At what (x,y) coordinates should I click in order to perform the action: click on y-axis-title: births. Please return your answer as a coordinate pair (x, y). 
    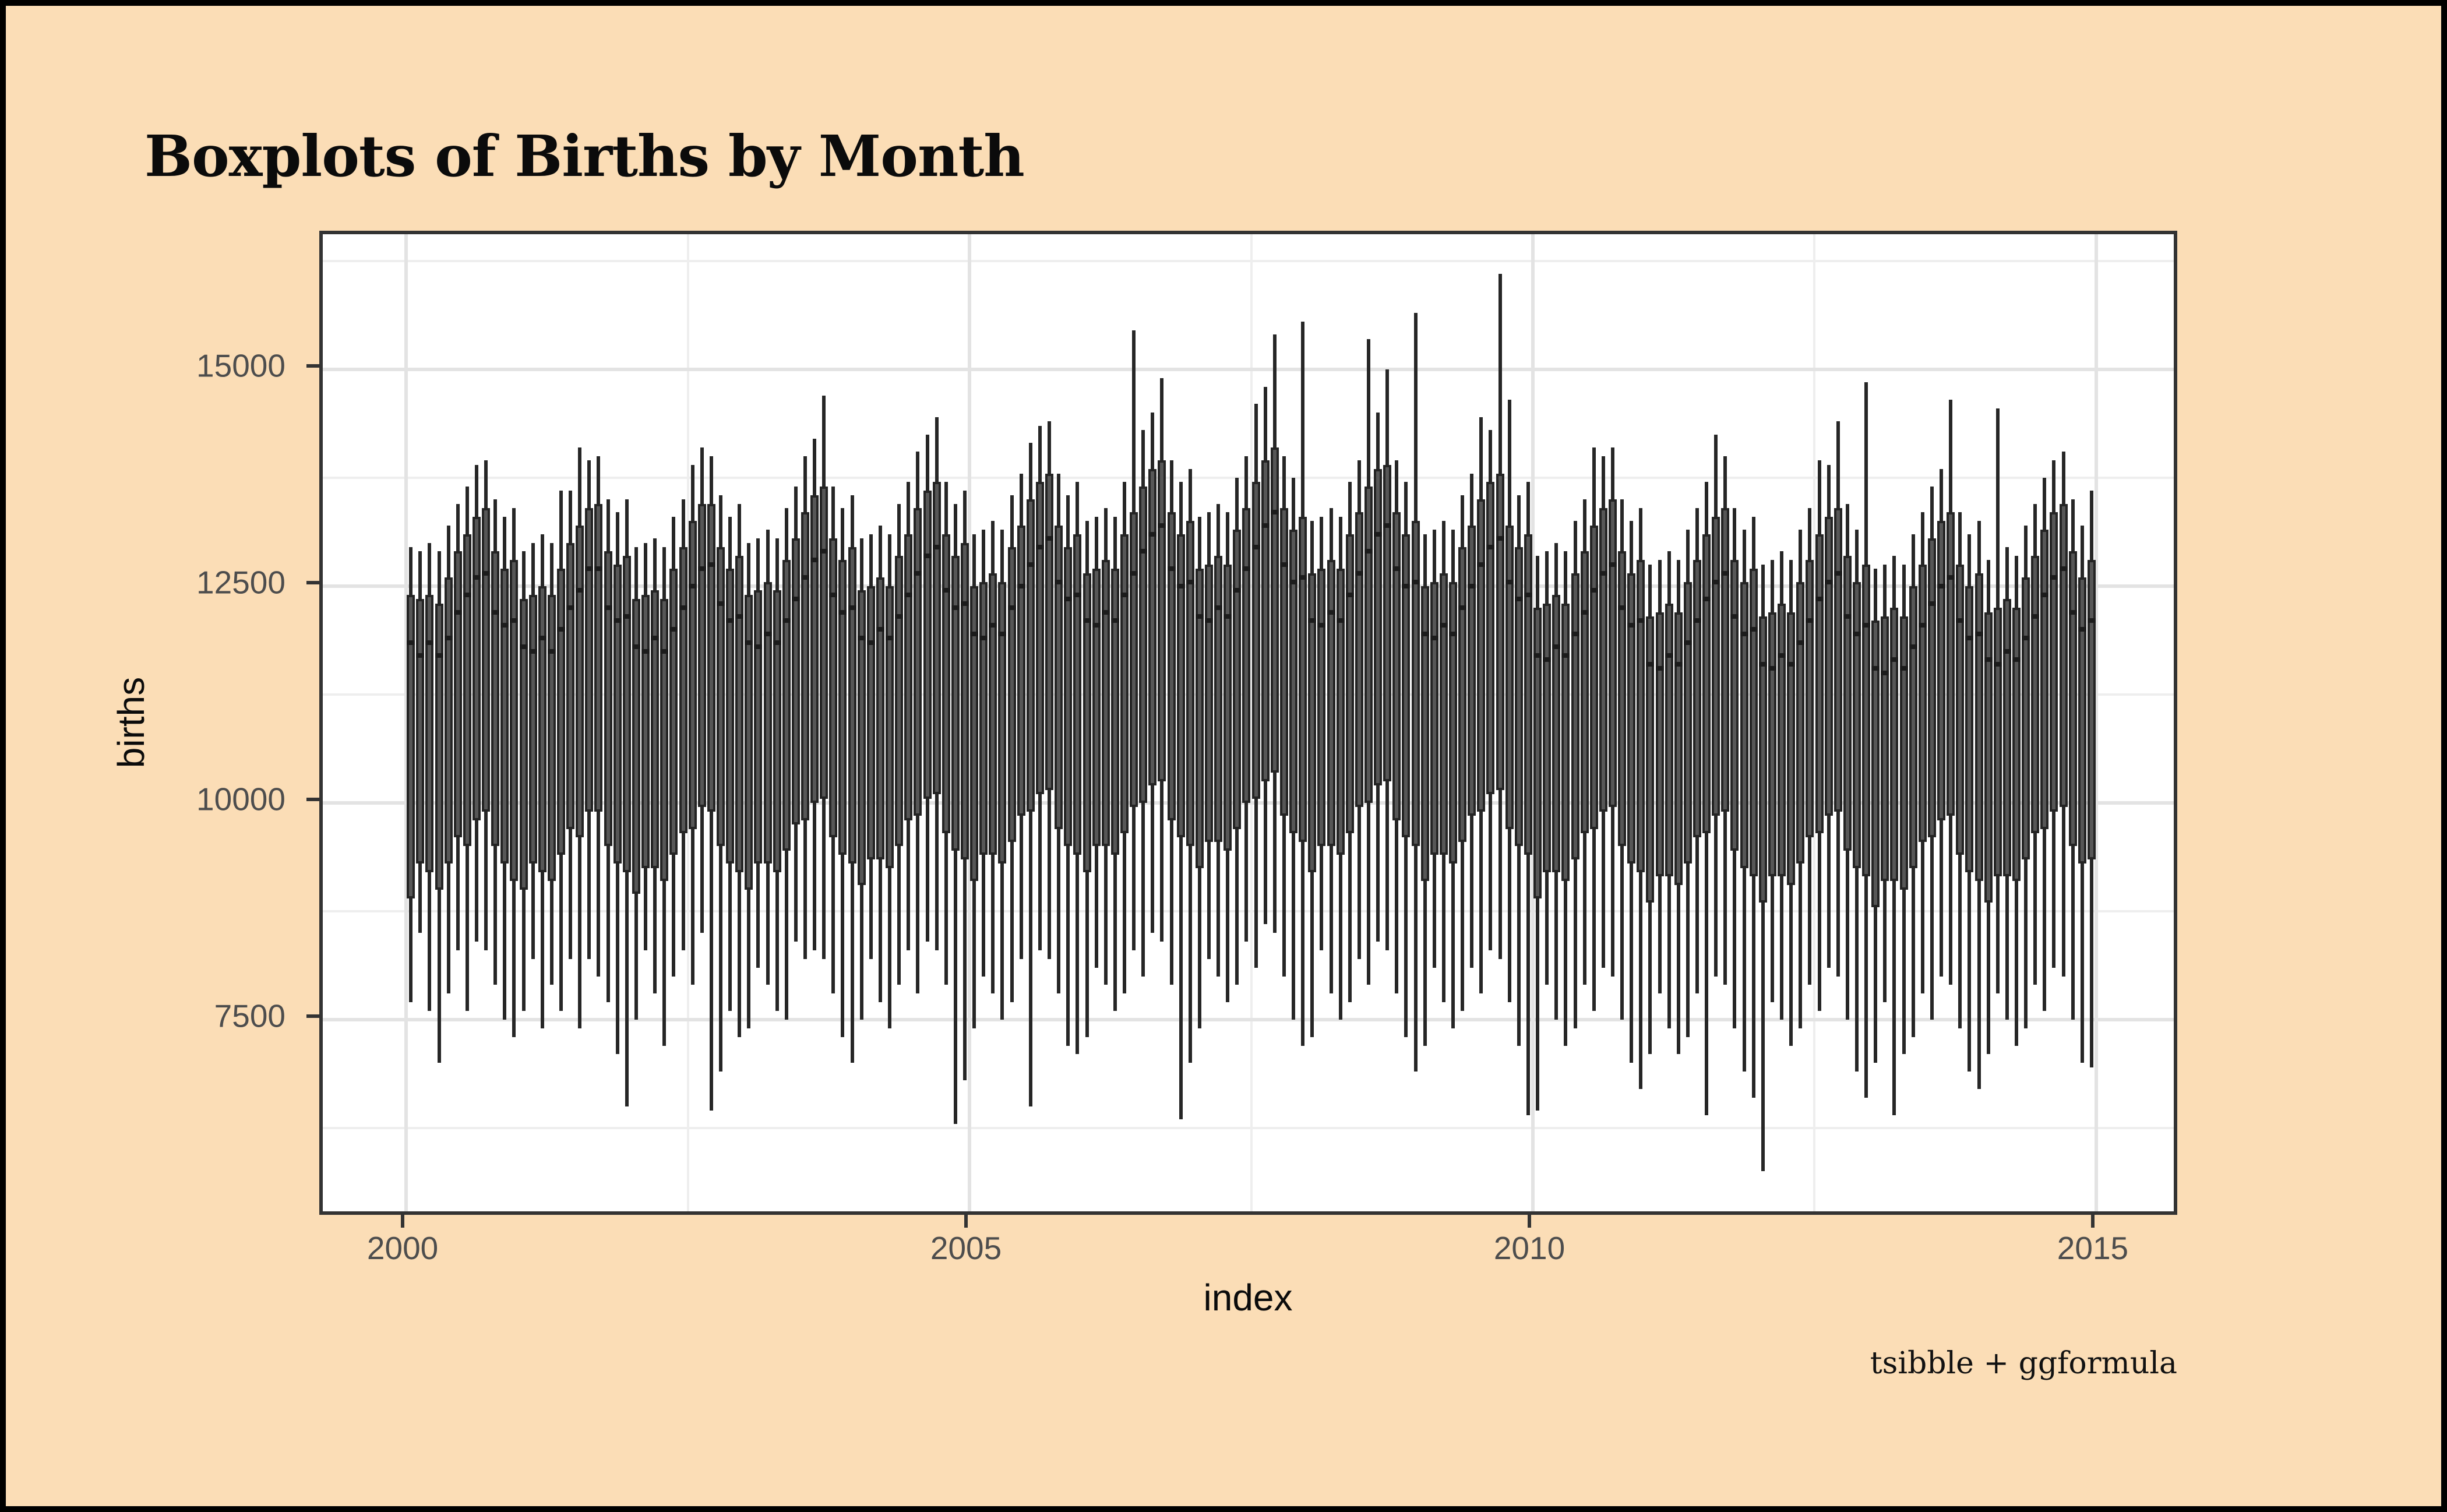
    Looking at the image, I should click on (131, 722).